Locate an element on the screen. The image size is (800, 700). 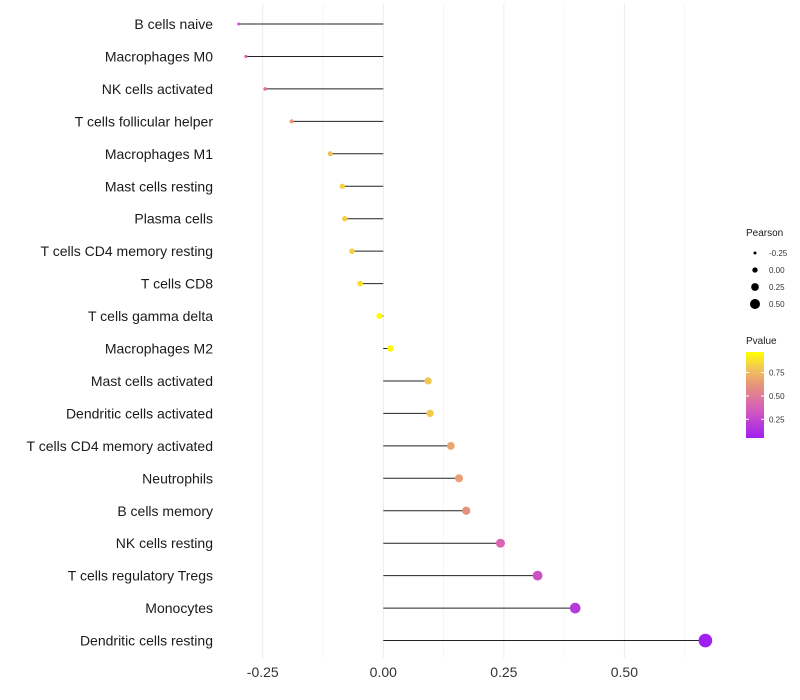
colorbar-label: 0.50 is located at coordinates (777, 396).